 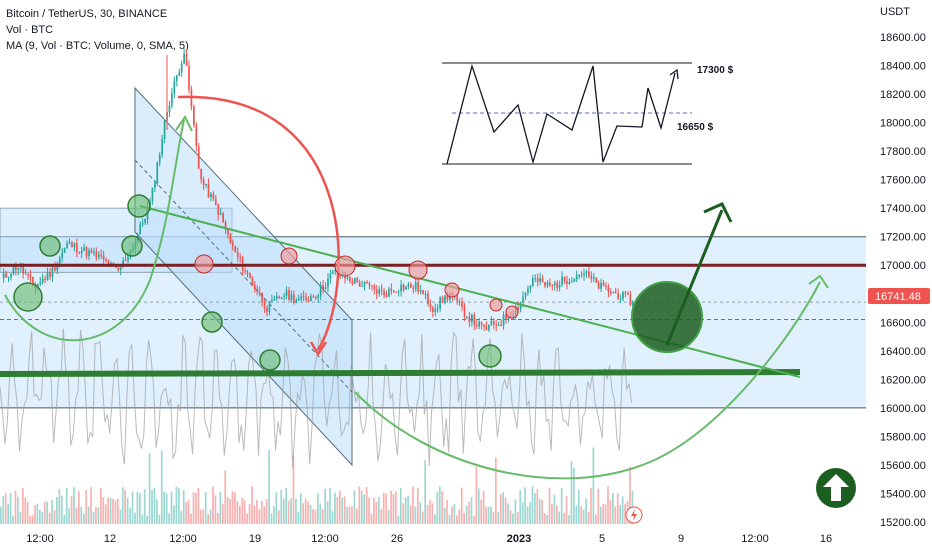 What do you see at coordinates (836, 488) in the screenshot?
I see `up-arrow-circle-icon` at bounding box center [836, 488].